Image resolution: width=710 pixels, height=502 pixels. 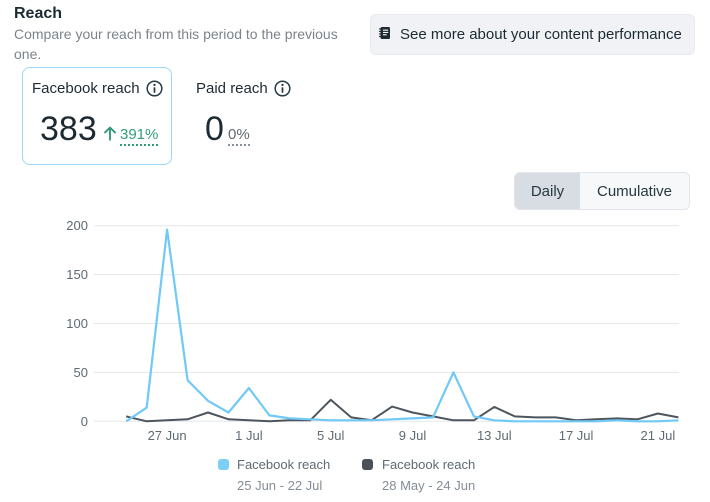 What do you see at coordinates (249, 435) in the screenshot?
I see `svg-text: 1 Jul` at bounding box center [249, 435].